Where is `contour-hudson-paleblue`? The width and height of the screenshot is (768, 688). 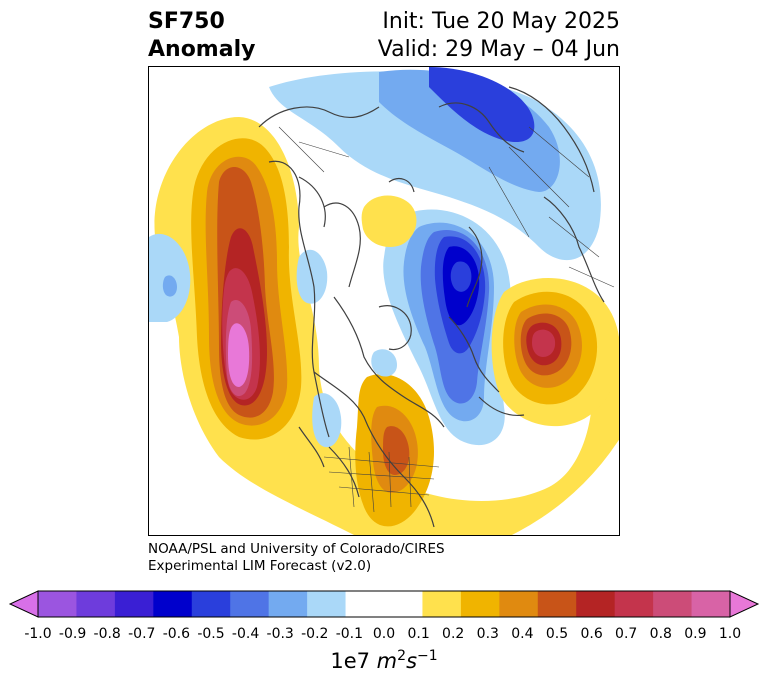 contour-hudson-paleblue is located at coordinates (384, 363).